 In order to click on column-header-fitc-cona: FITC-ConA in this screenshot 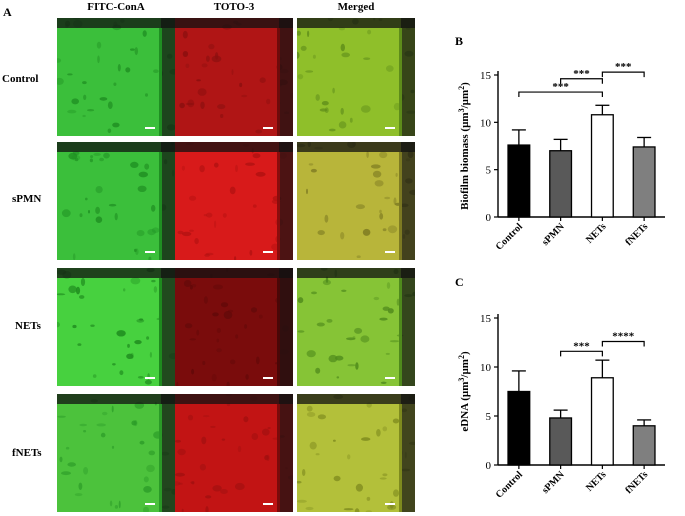, I will do `click(116, 7)`.